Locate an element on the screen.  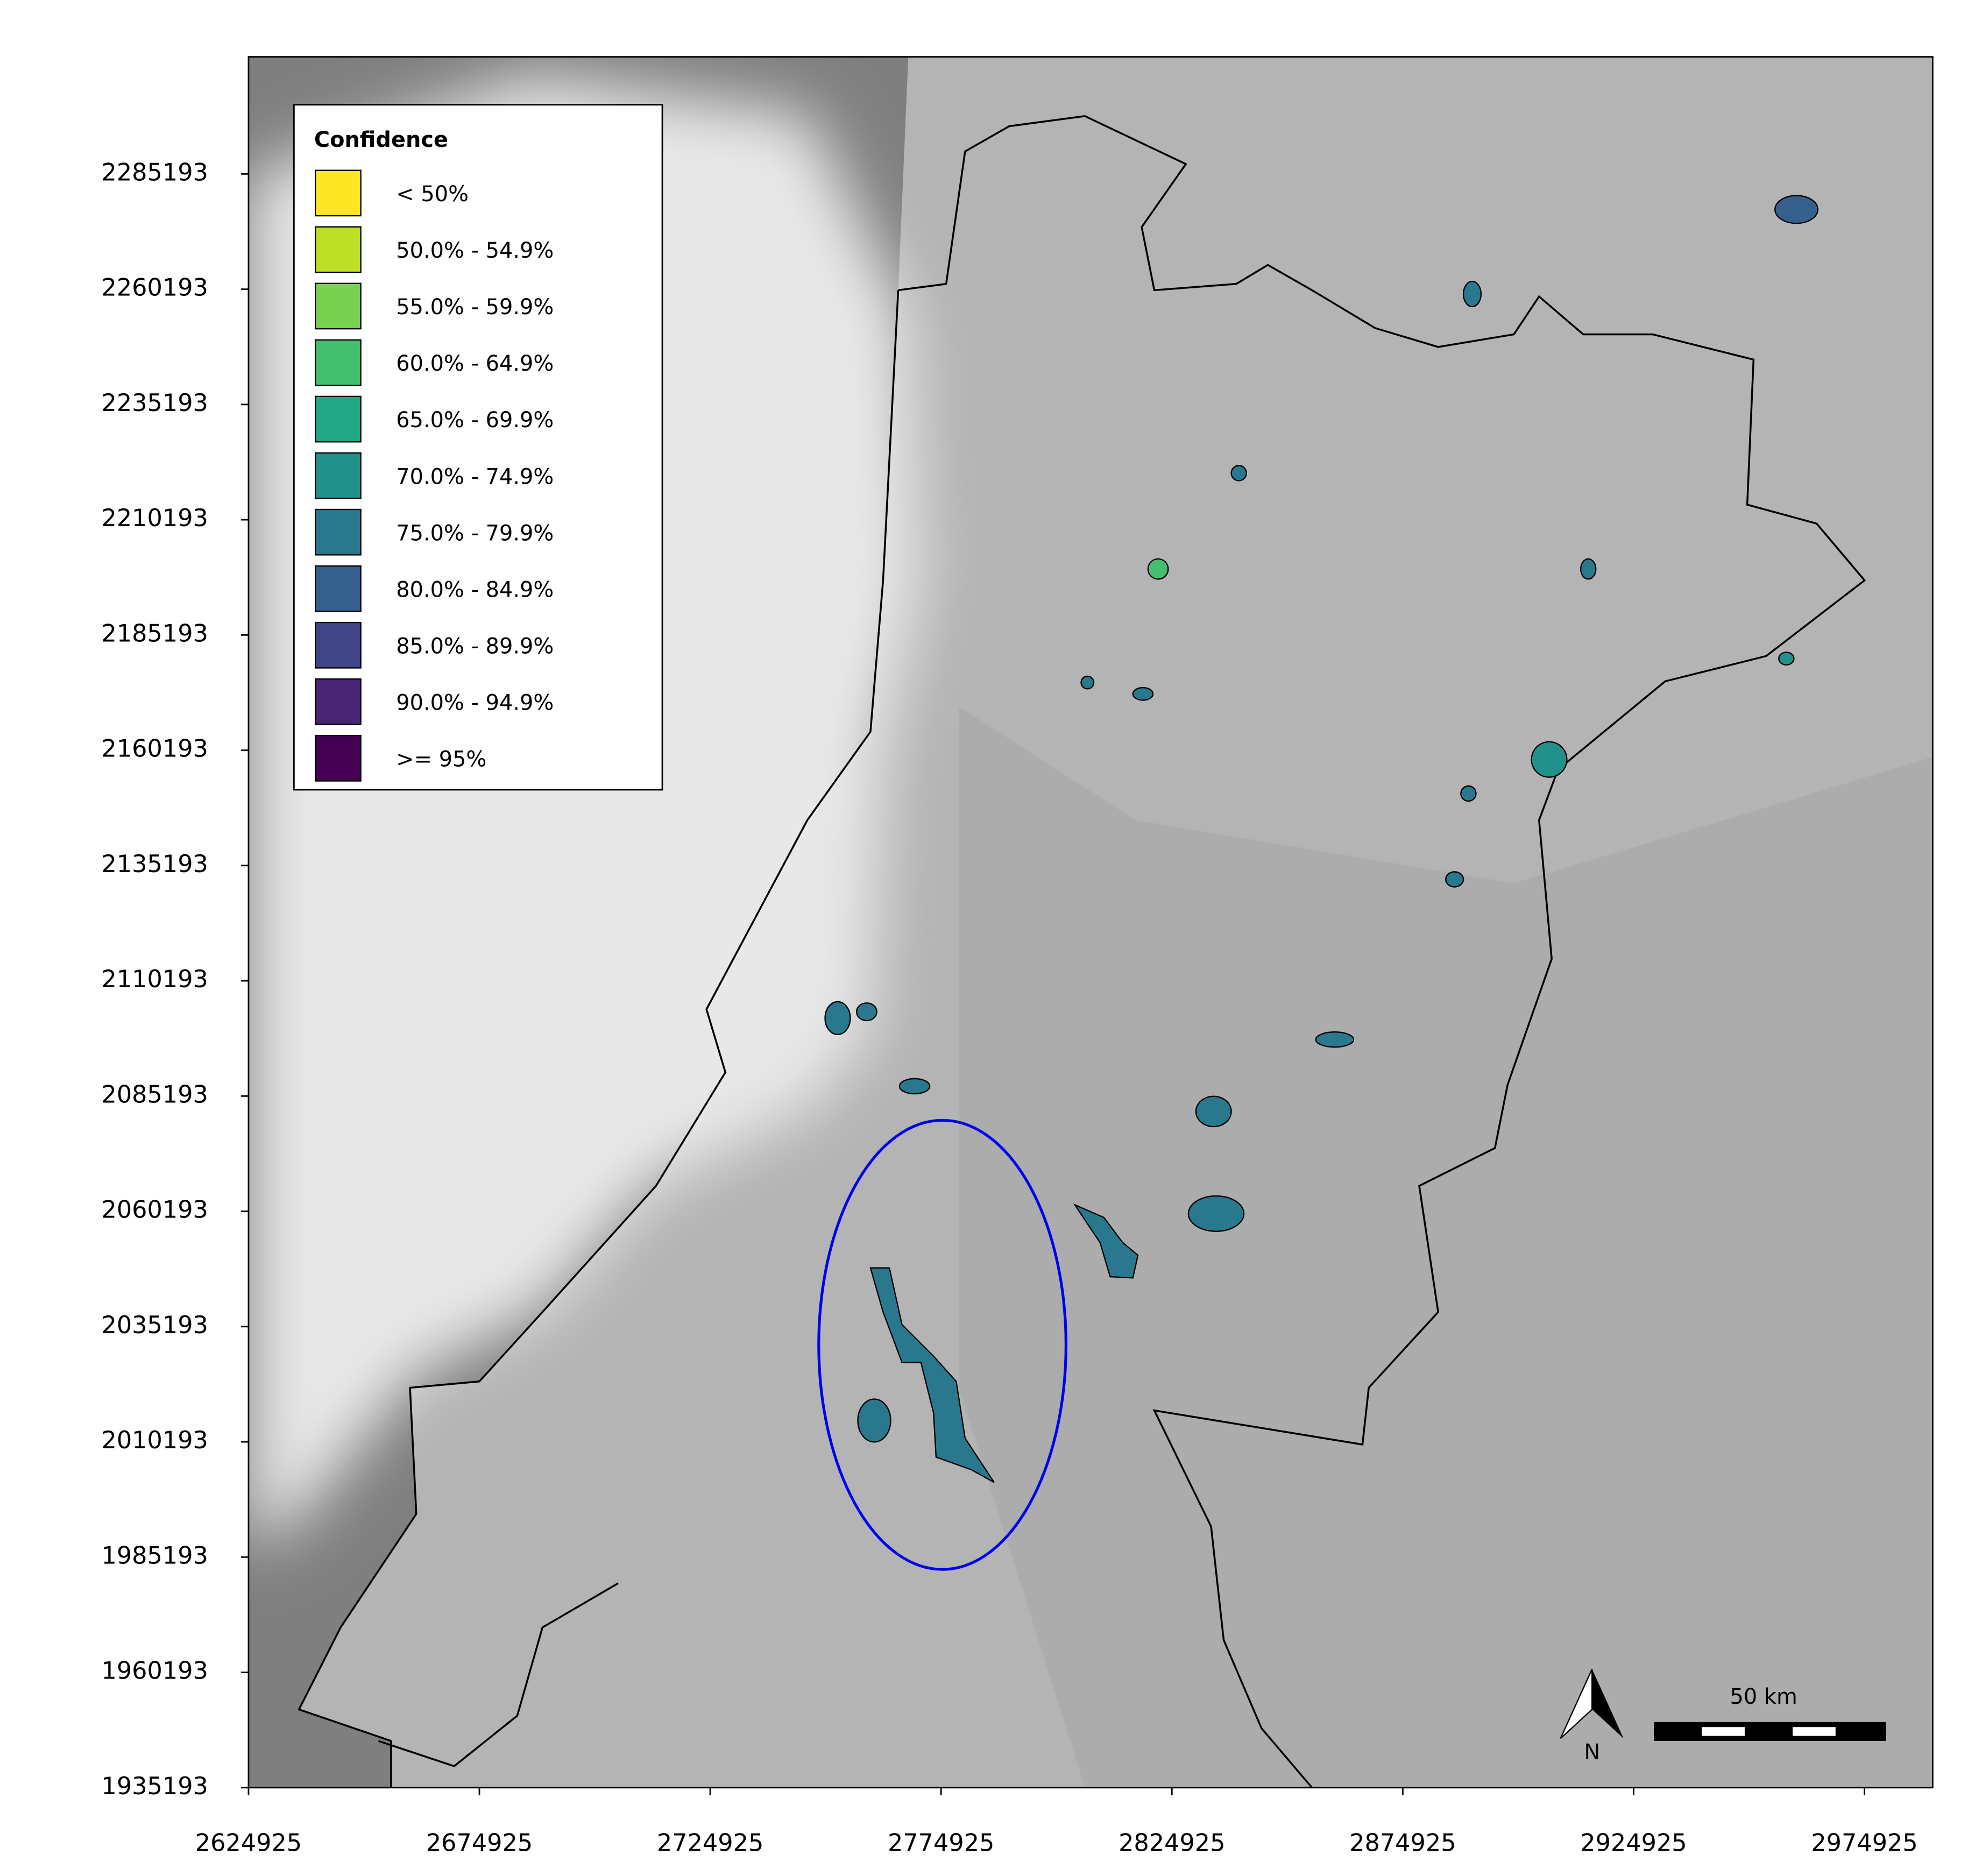
y-tick-label: 2085193 is located at coordinates (154, 1094).